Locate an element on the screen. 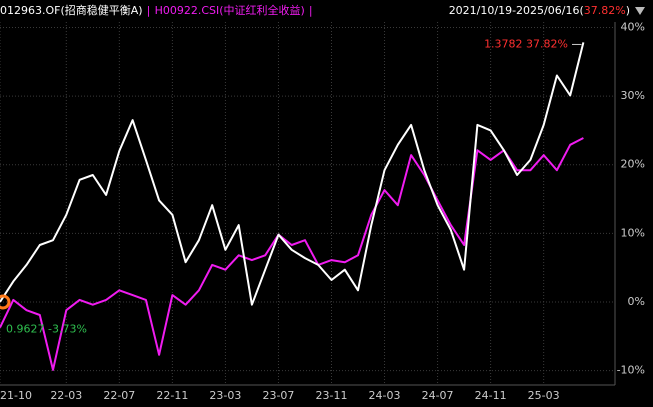  start-marker is located at coordinates (5, 302).